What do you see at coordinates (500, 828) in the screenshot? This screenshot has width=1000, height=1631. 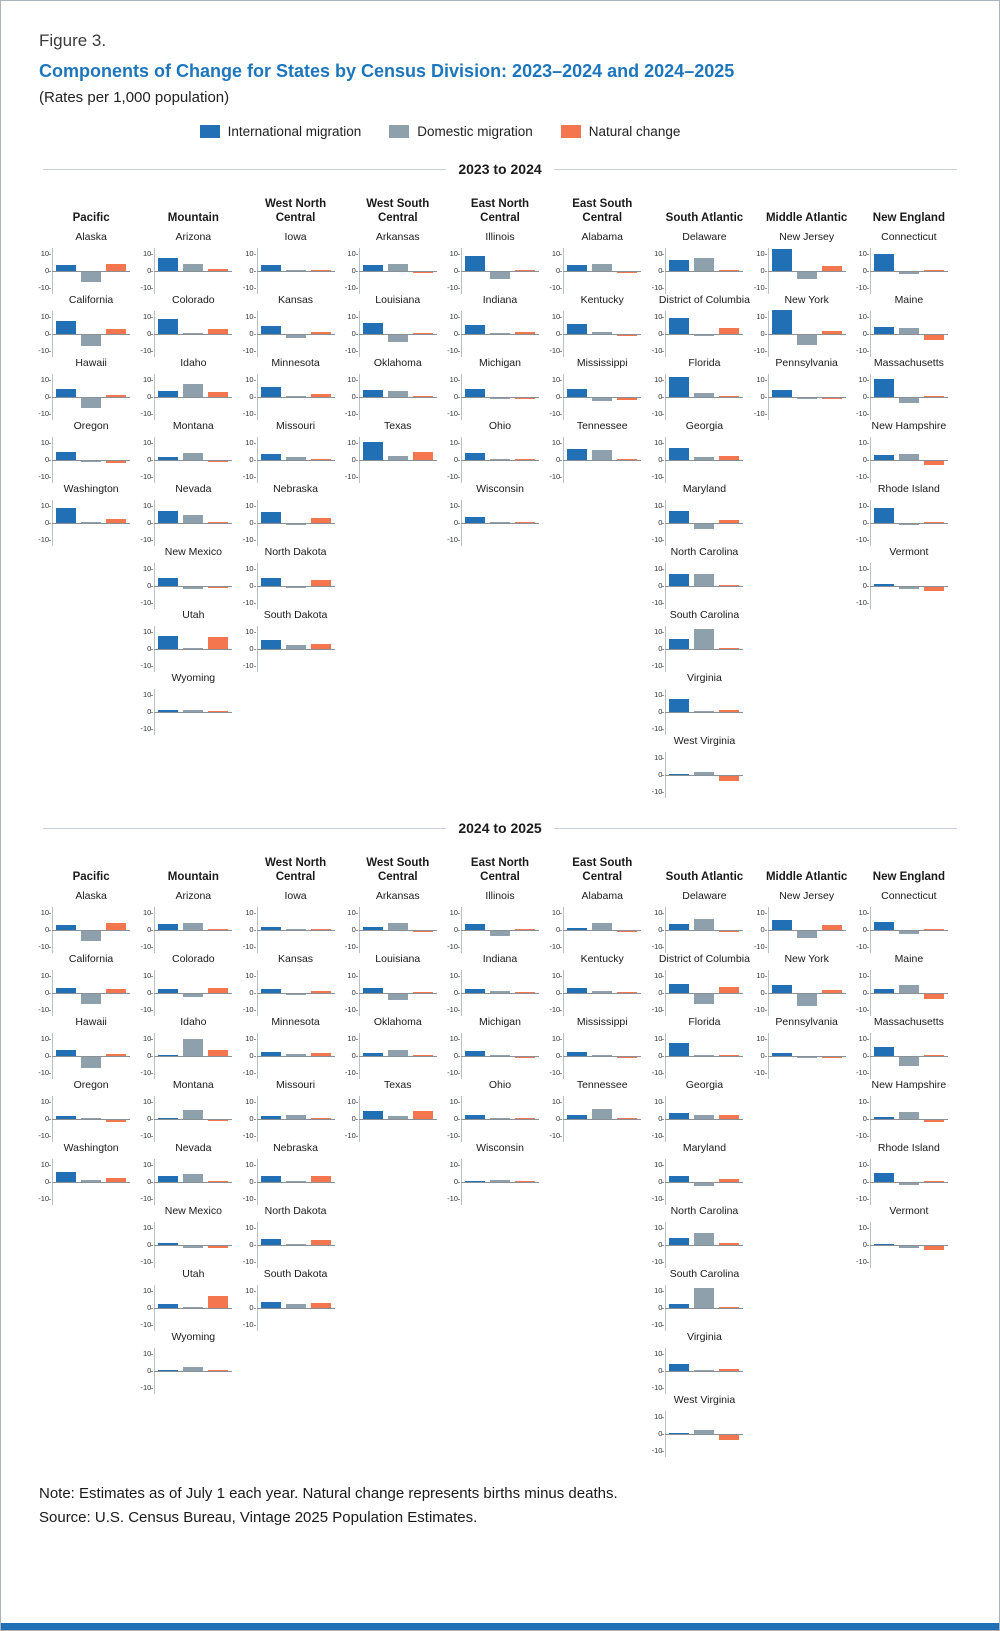 I see `panel-title: 2024 to 2025` at bounding box center [500, 828].